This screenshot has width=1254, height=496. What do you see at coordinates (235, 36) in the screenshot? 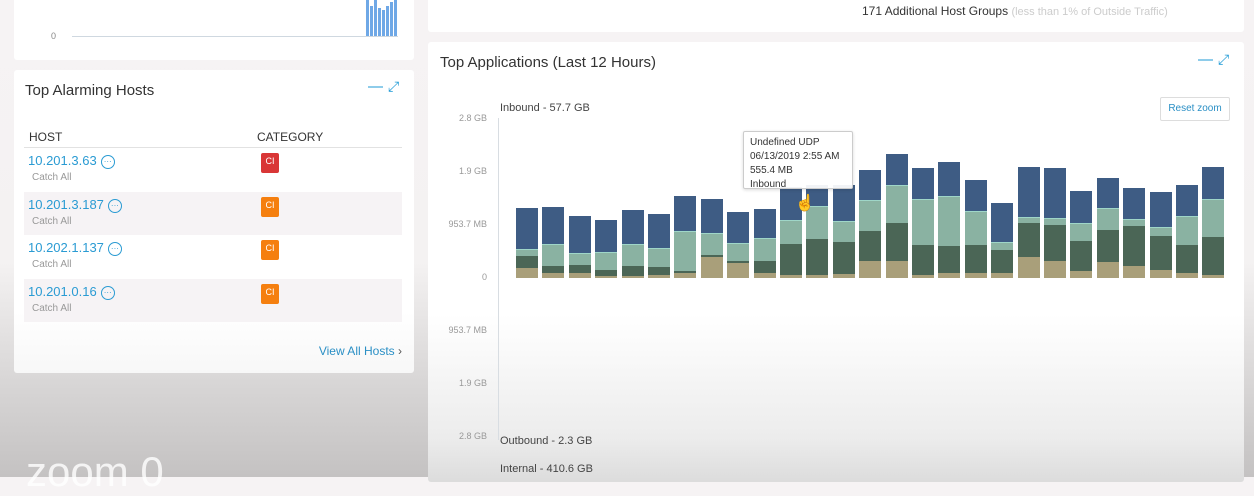
I see `axis-baseline` at bounding box center [235, 36].